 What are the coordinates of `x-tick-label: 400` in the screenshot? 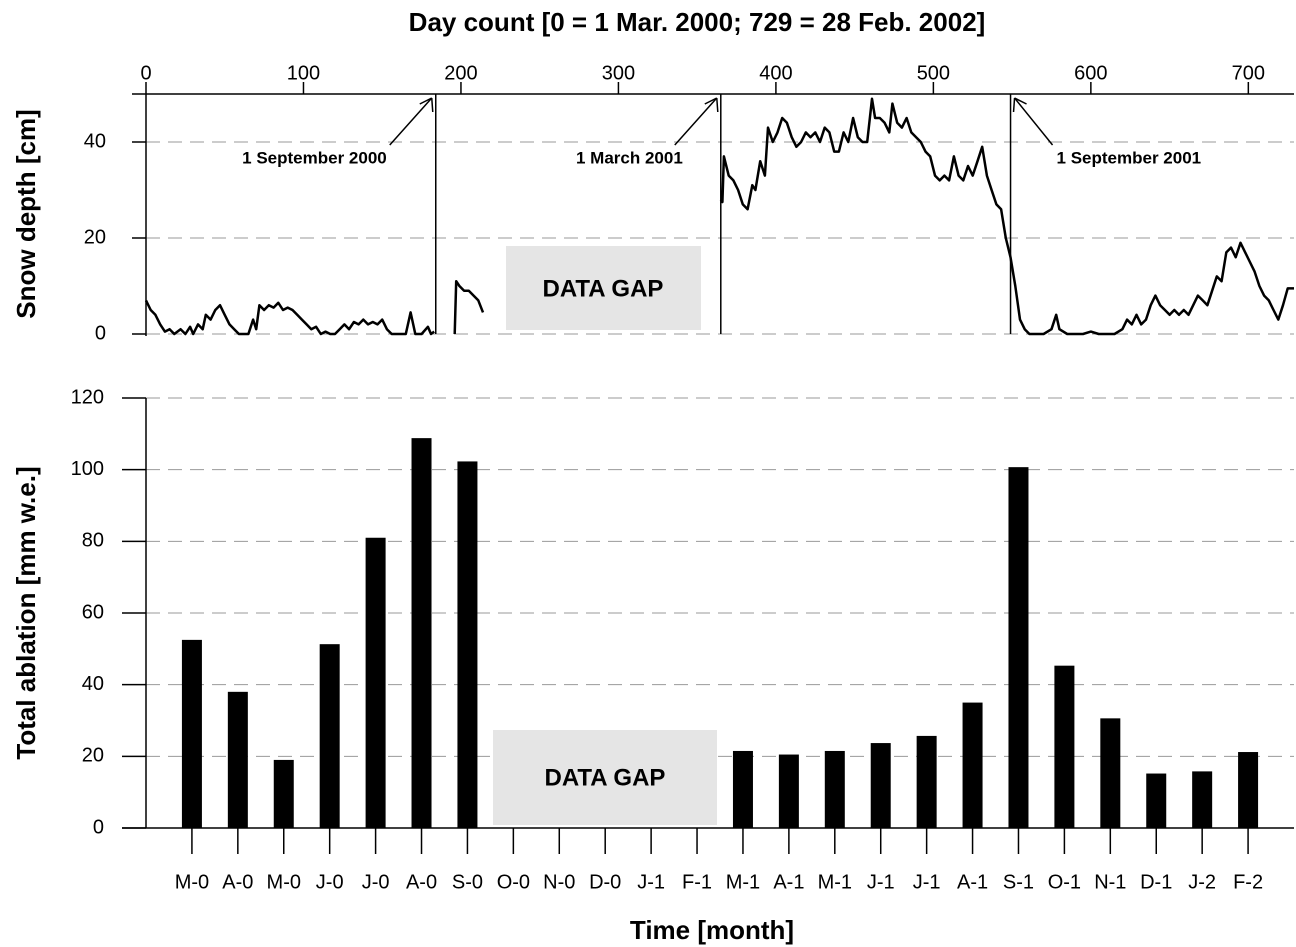 It's located at (775, 73).